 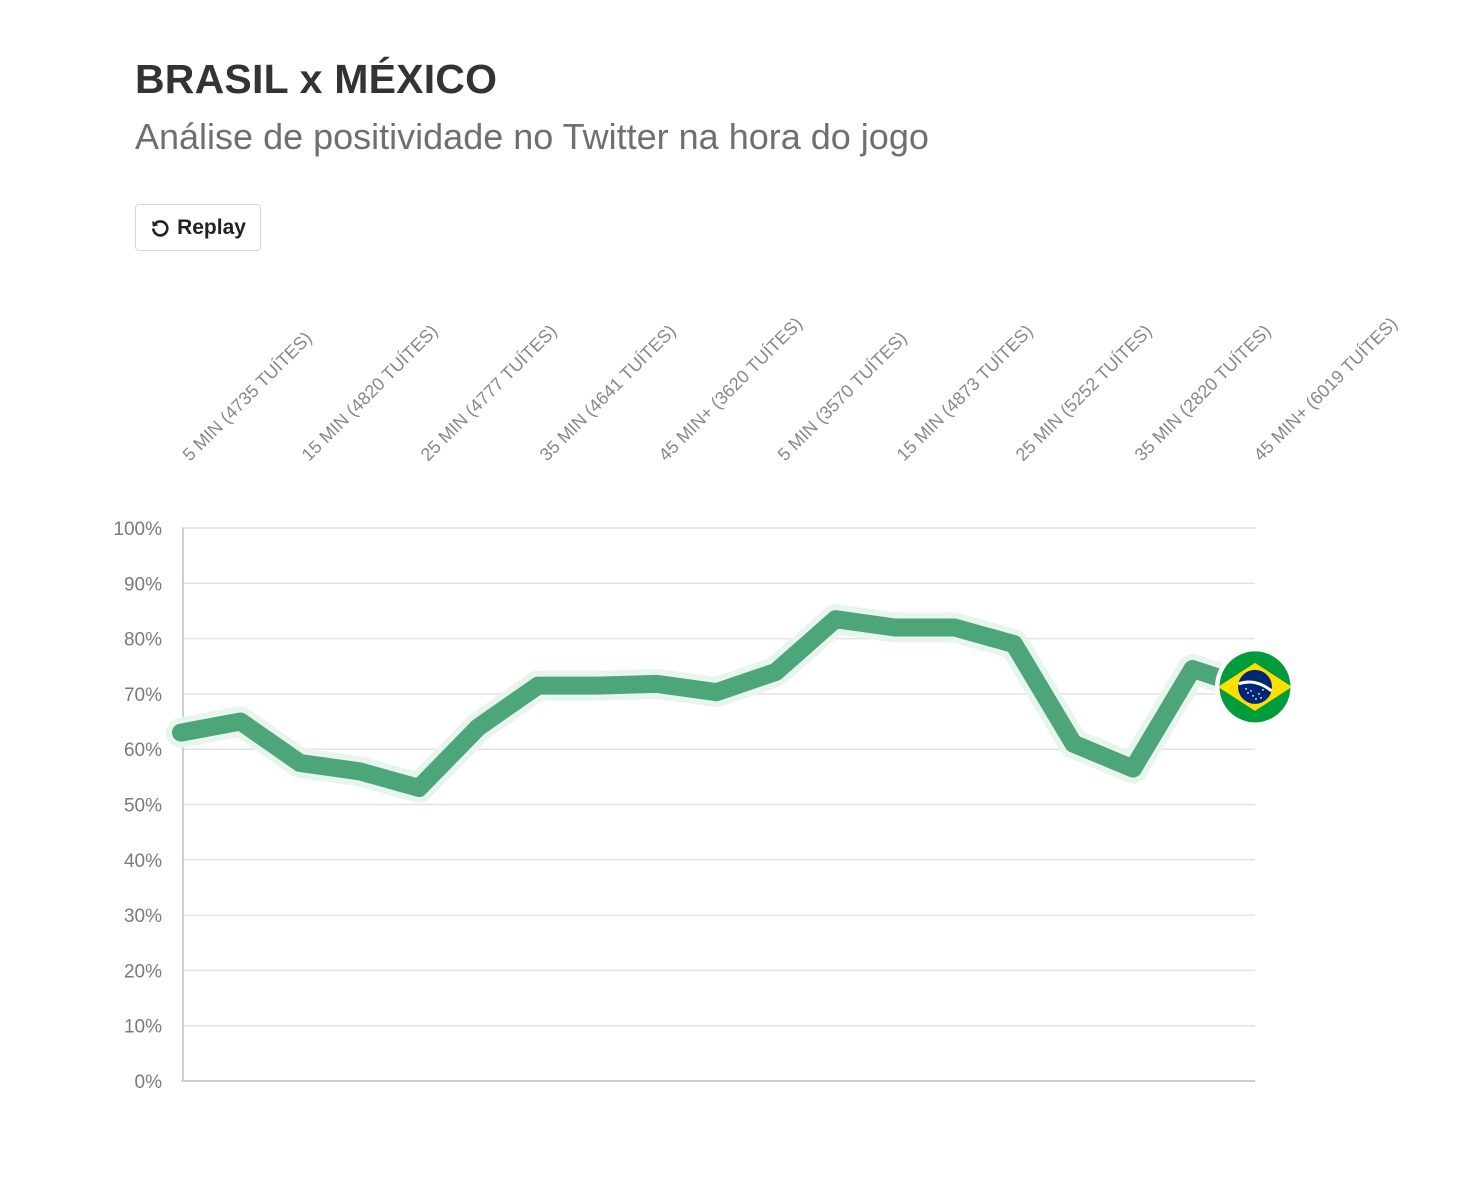 What do you see at coordinates (149, 1082) in the screenshot?
I see `y-tick-label: 0%` at bounding box center [149, 1082].